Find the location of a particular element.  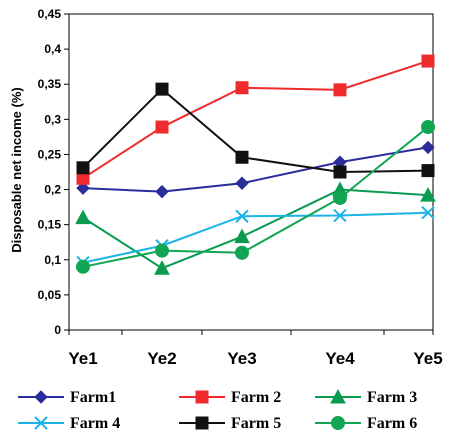

y-tick-label: 0,05 is located at coordinates (50, 295).